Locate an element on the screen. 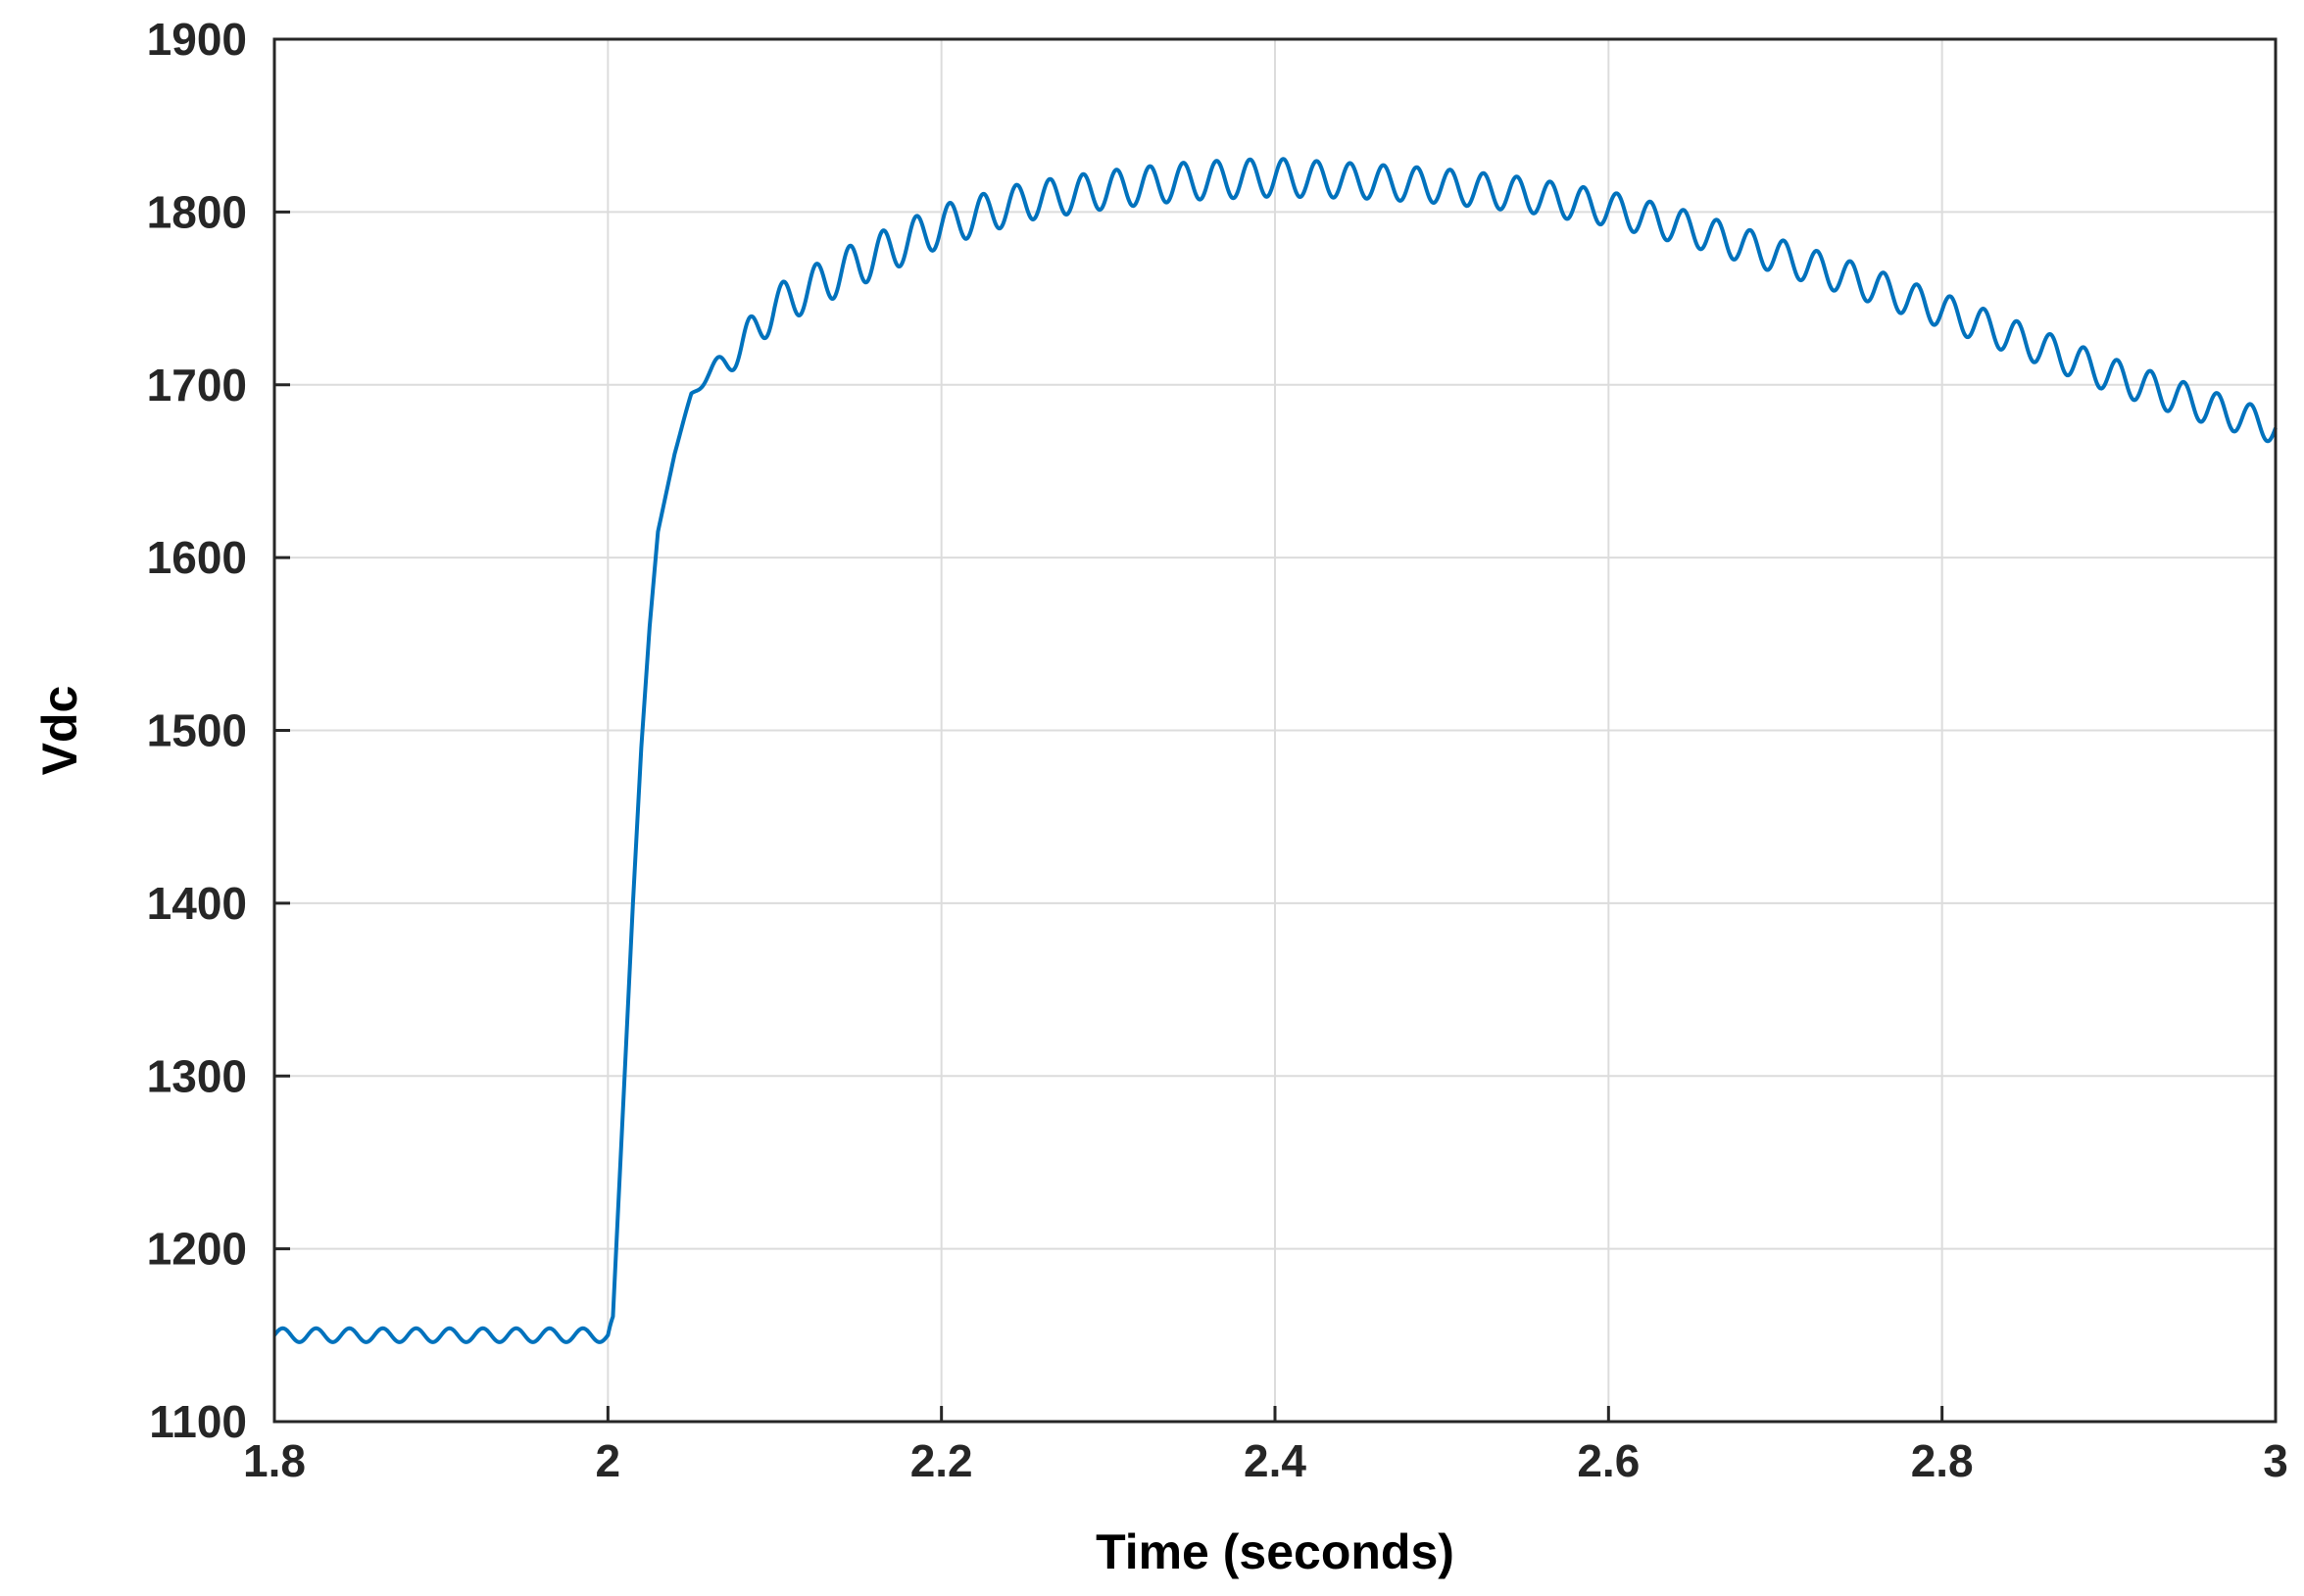 The width and height of the screenshot is (2304, 1596). y-tick-label: 1400 is located at coordinates (197, 903).